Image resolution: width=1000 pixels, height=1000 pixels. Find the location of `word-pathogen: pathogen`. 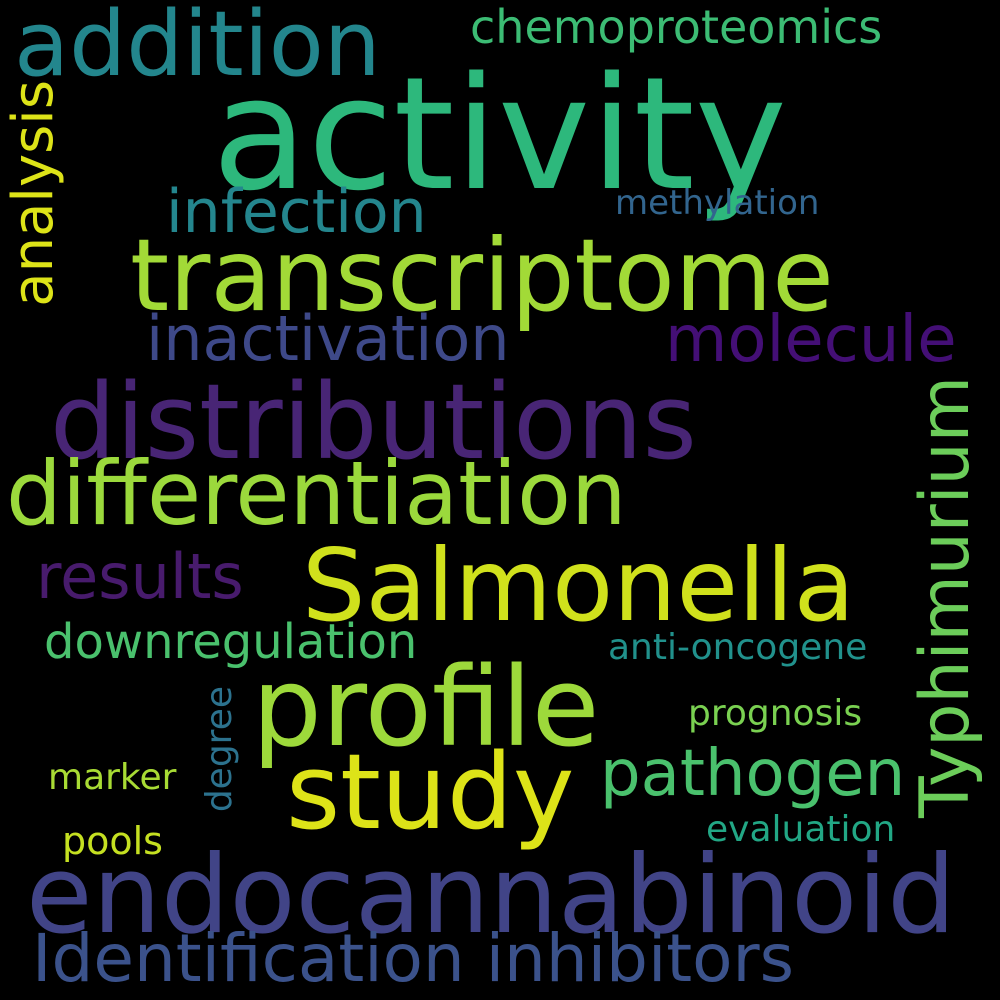

word-pathogen: pathogen is located at coordinates (753, 774).